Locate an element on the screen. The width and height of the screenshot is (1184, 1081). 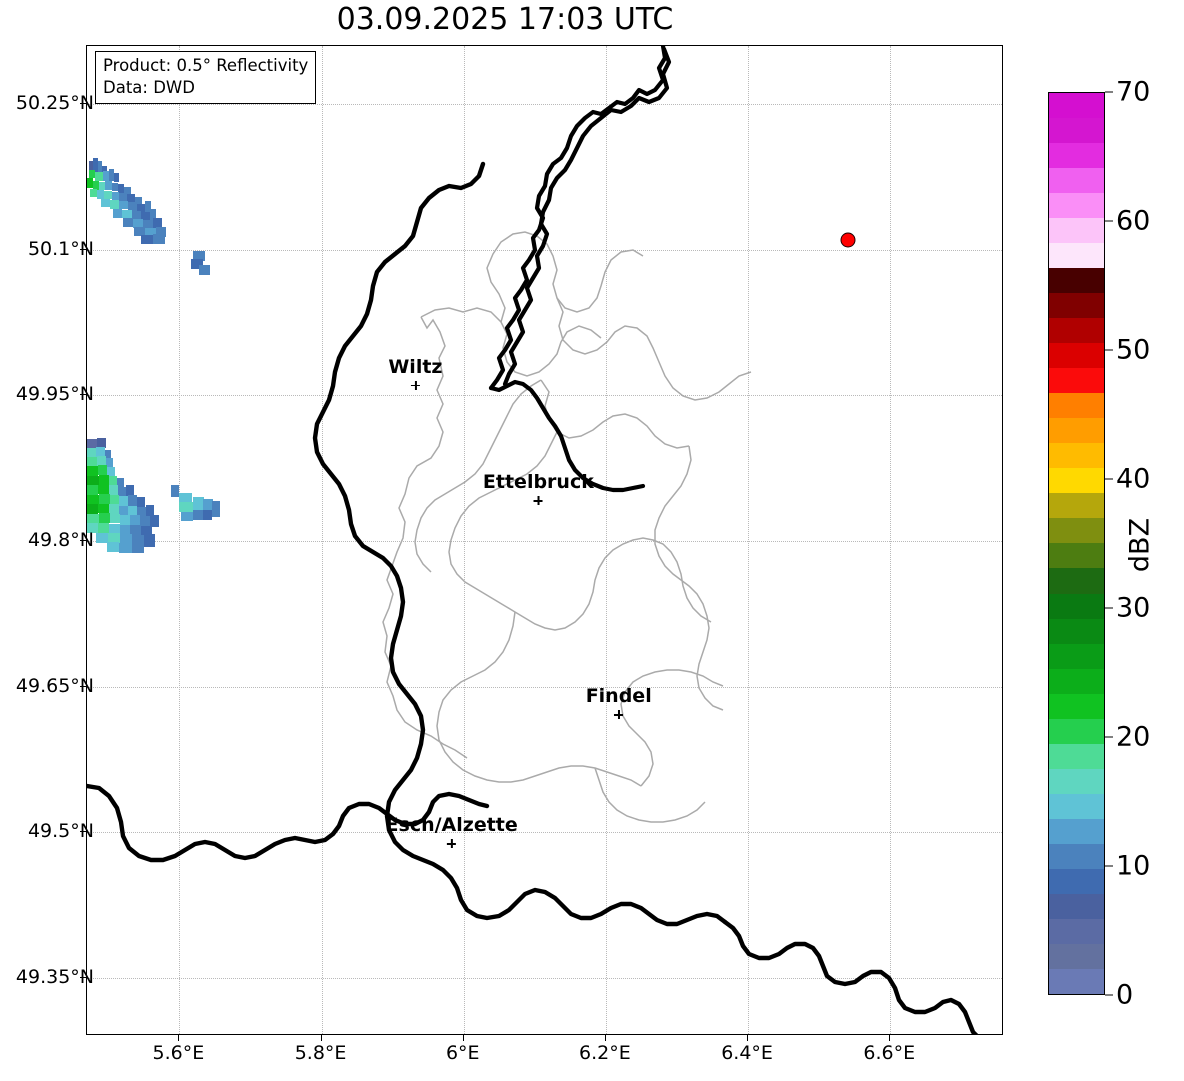
product-info-box: Product: 0.5° Reflectivity Data: DWD is located at coordinates (206, 77).